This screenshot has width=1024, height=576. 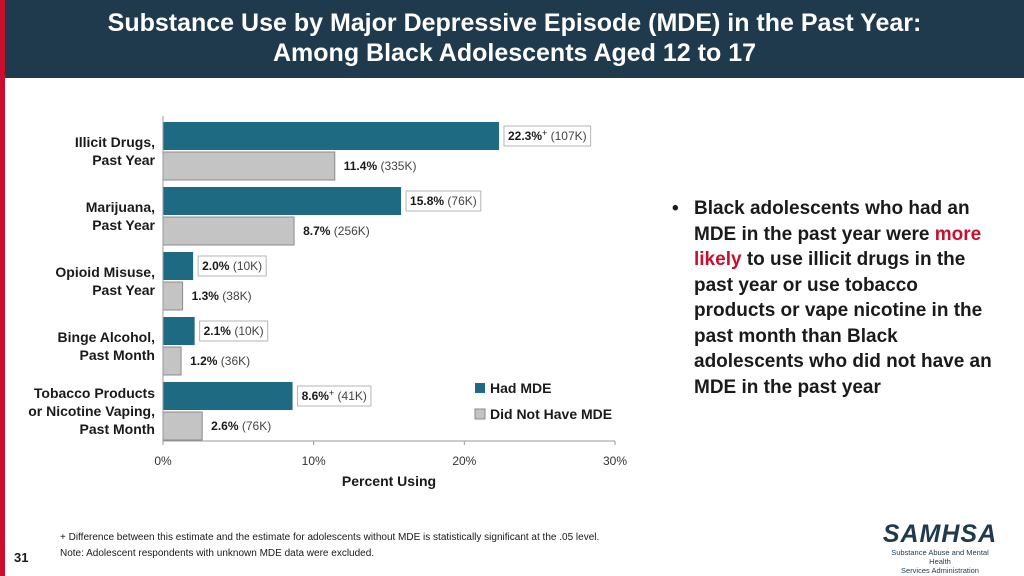 I want to click on data-label-had-mde: 15.8% (76K), so click(x=443, y=201).